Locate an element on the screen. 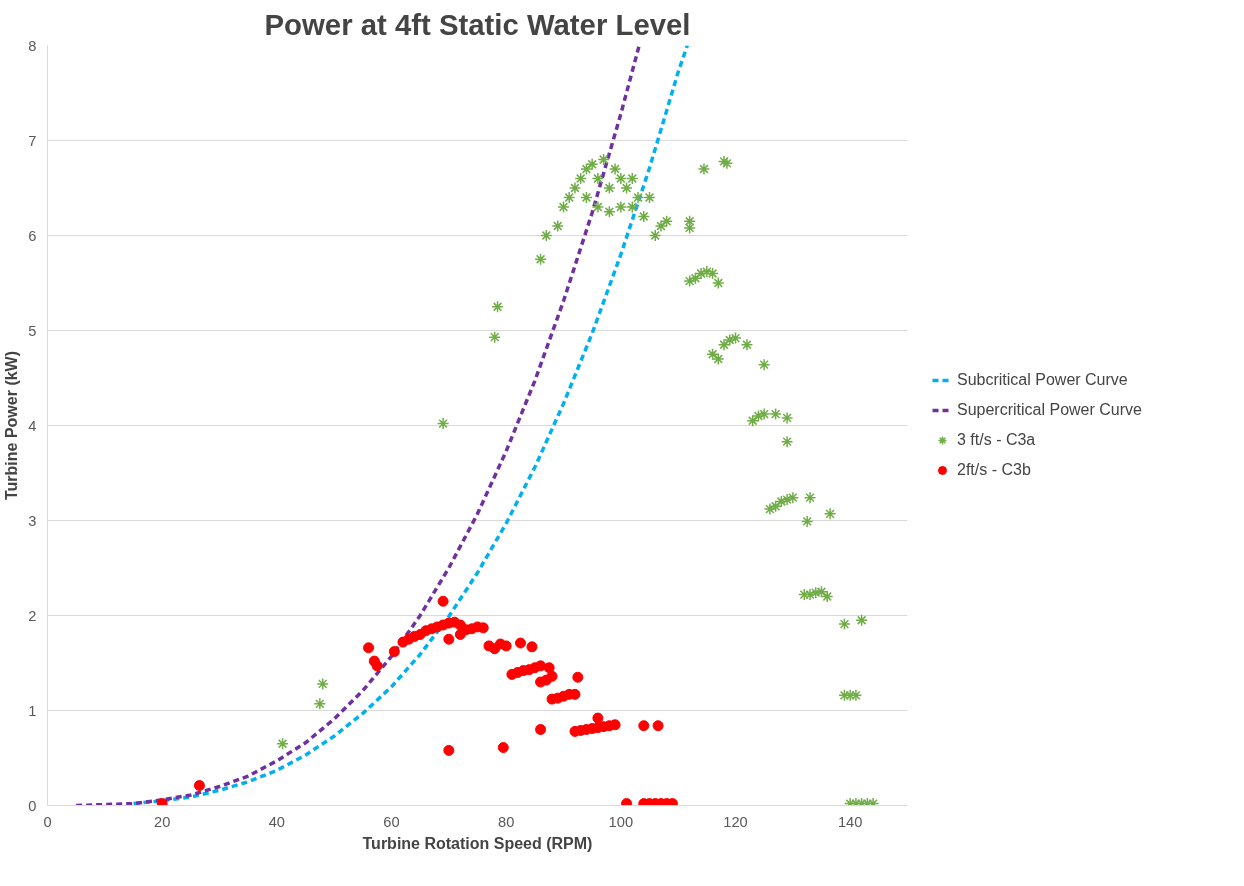 The image size is (1244, 886). y-tick-label: 2 is located at coordinates (32, 615).